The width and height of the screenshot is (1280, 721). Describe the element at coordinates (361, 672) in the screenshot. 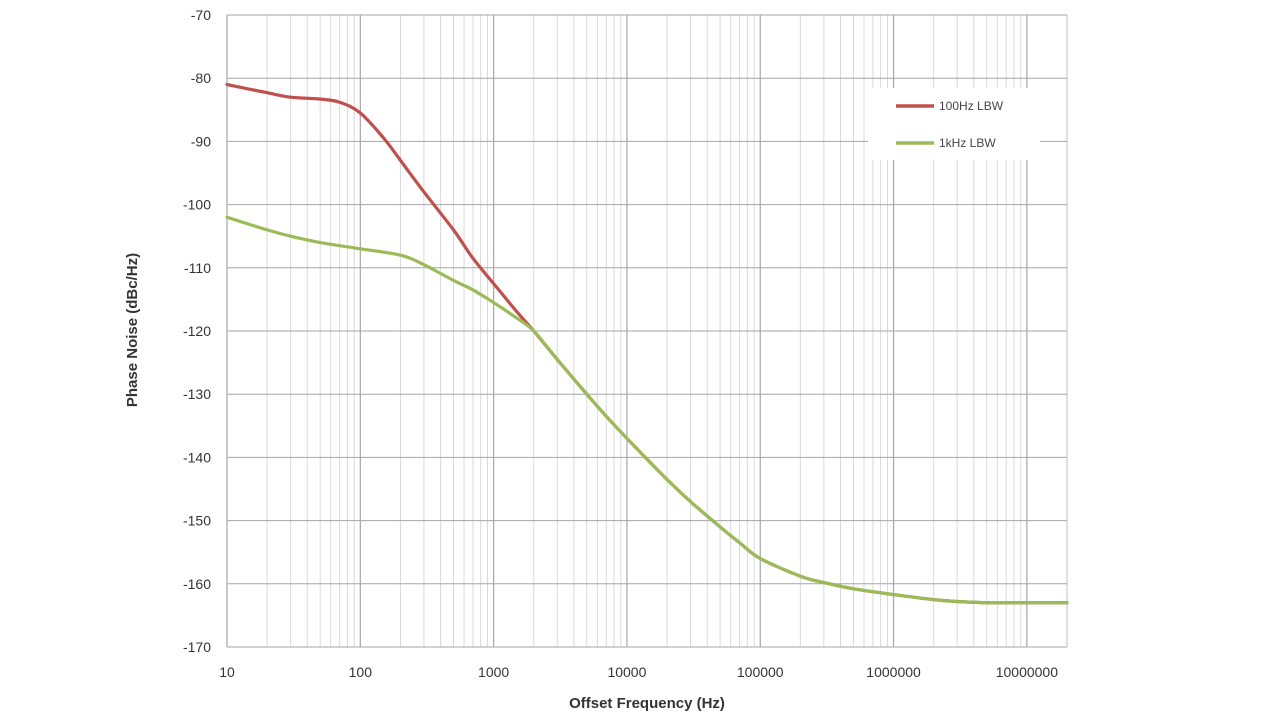

I see `x-tick-label: 100` at that location.